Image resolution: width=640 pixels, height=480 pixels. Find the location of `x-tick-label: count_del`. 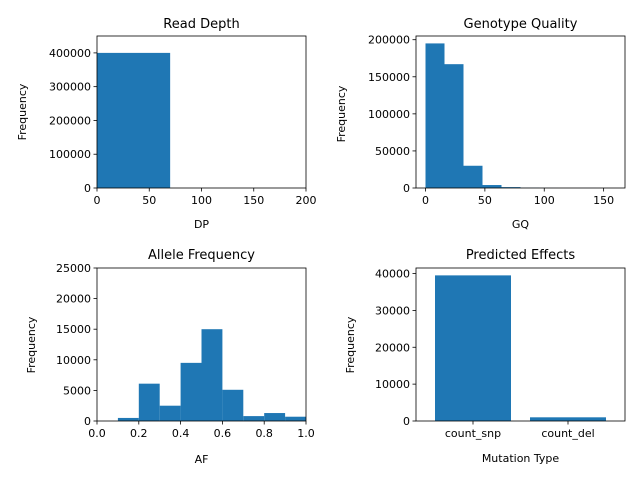

x-tick-label: count_del is located at coordinates (567, 433).